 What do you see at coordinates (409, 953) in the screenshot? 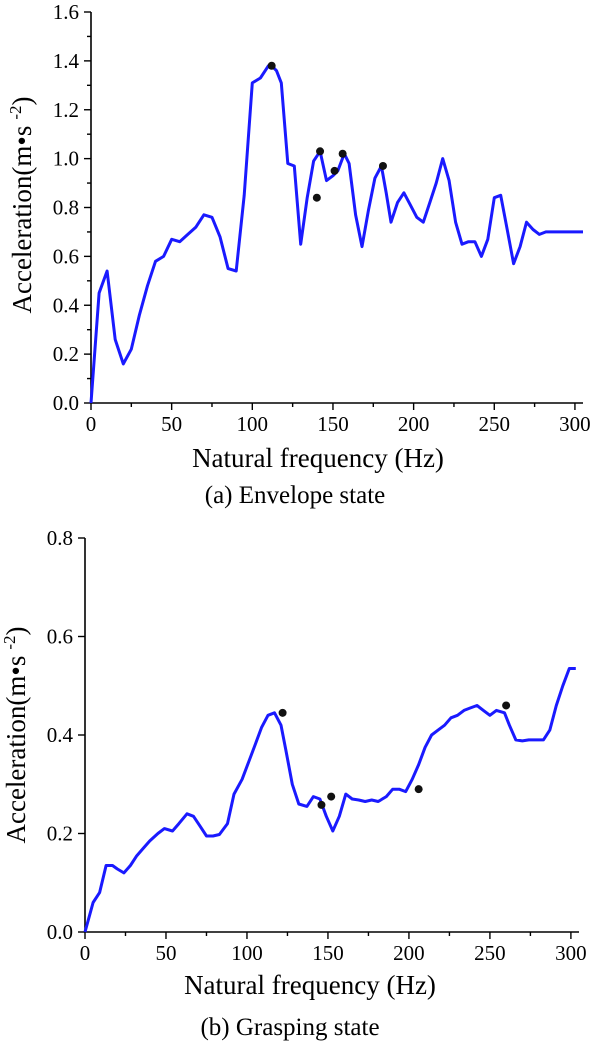
I see `panel-b-x-tick-label: 200` at bounding box center [409, 953].